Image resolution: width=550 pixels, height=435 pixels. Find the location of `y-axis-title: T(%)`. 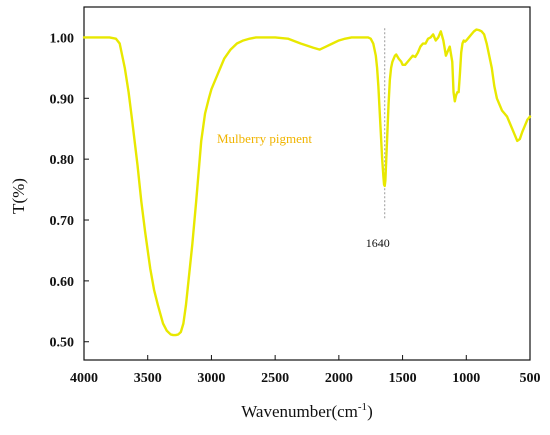

y-axis-title: T(%) is located at coordinates (18, 196).